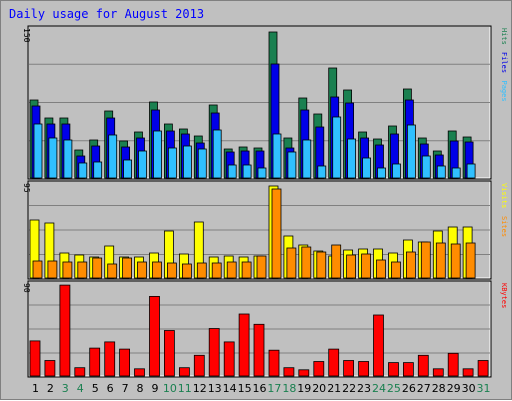  Describe the element at coordinates (170, 388) in the screenshot. I see `x-label-day-10: 10` at that location.